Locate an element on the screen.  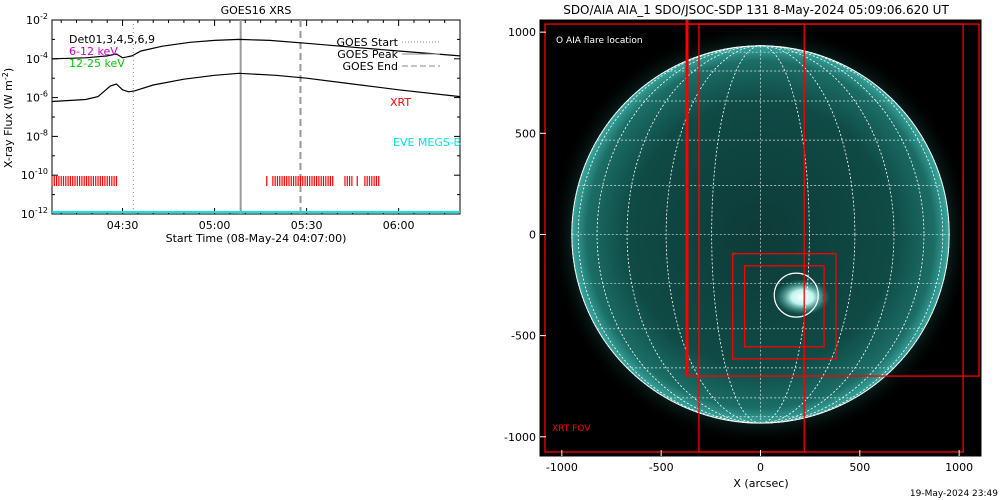
lc-xtick-label: 05:30 is located at coordinates (307, 225).